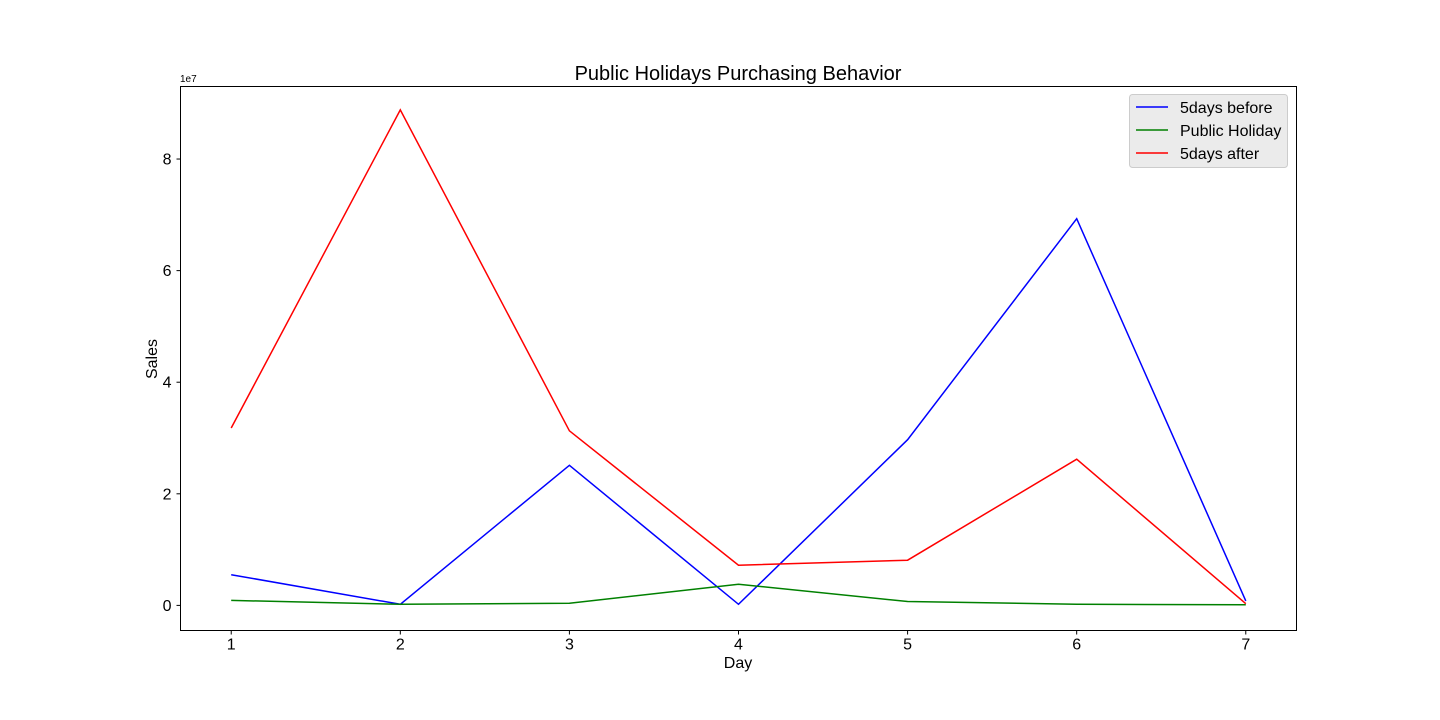 This screenshot has height=720, width=1440. I want to click on legend-label: Public Holiday, so click(1230, 131).